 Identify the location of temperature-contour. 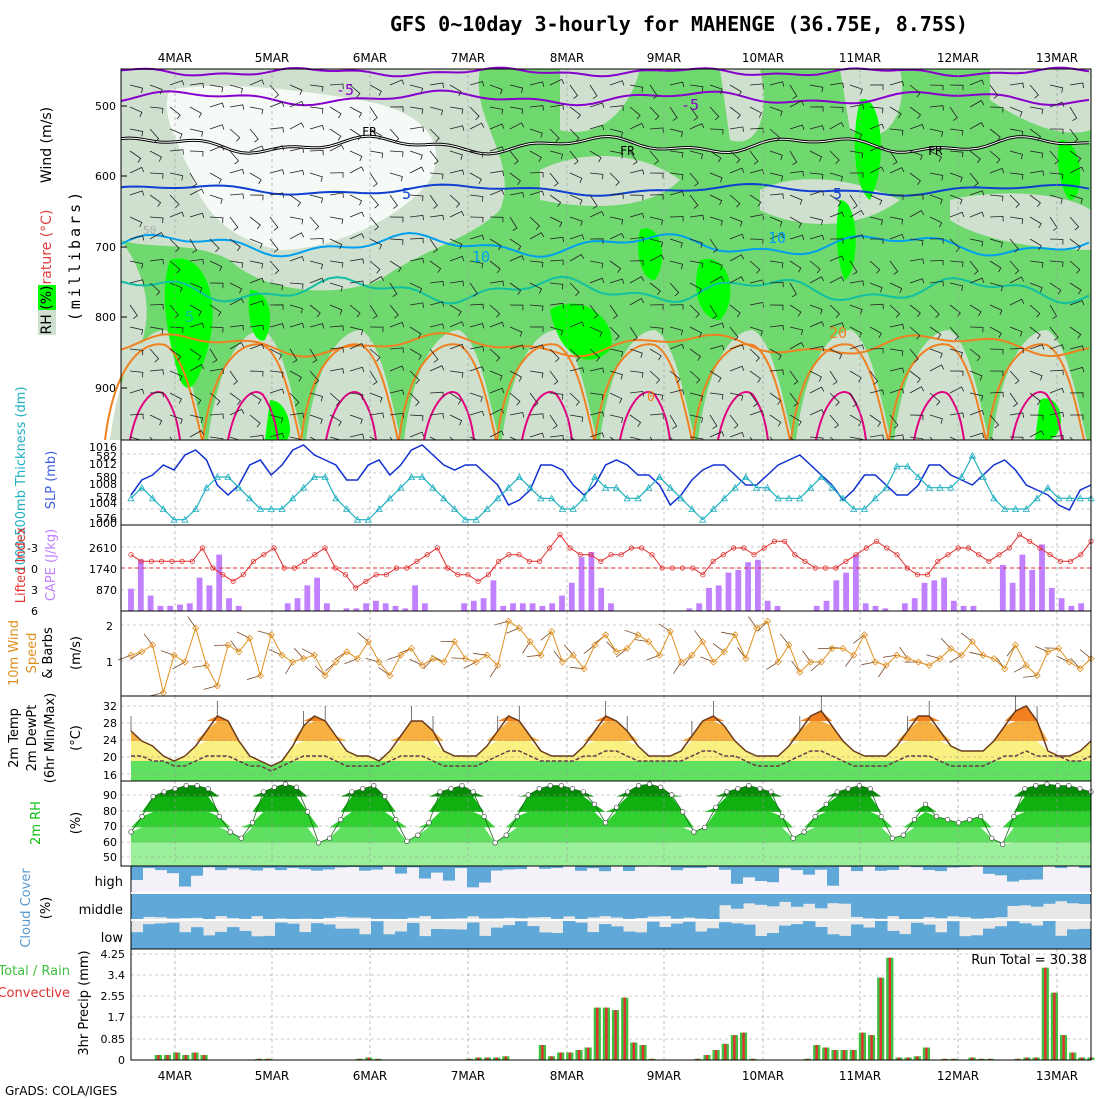
(937, 392).